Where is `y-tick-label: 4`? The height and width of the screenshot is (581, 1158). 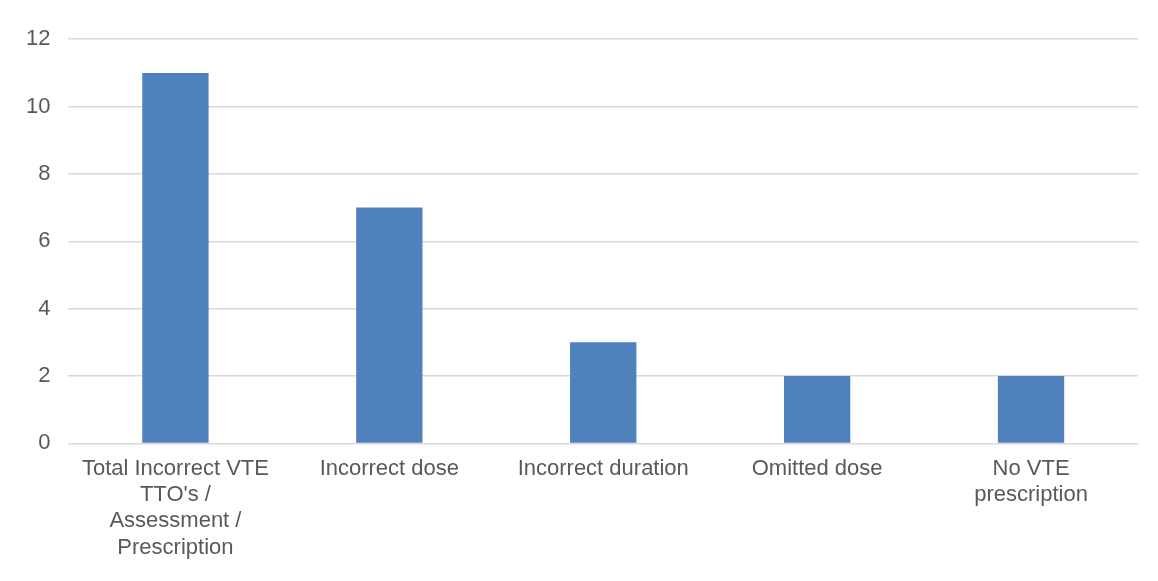 y-tick-label: 4 is located at coordinates (44, 307).